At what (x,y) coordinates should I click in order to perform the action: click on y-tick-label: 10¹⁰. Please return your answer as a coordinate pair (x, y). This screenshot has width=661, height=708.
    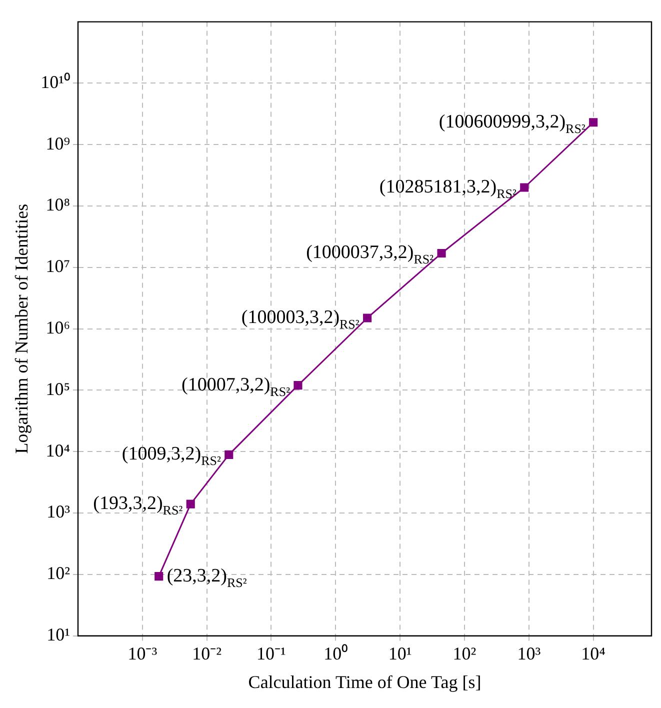
    Looking at the image, I should click on (55, 82).